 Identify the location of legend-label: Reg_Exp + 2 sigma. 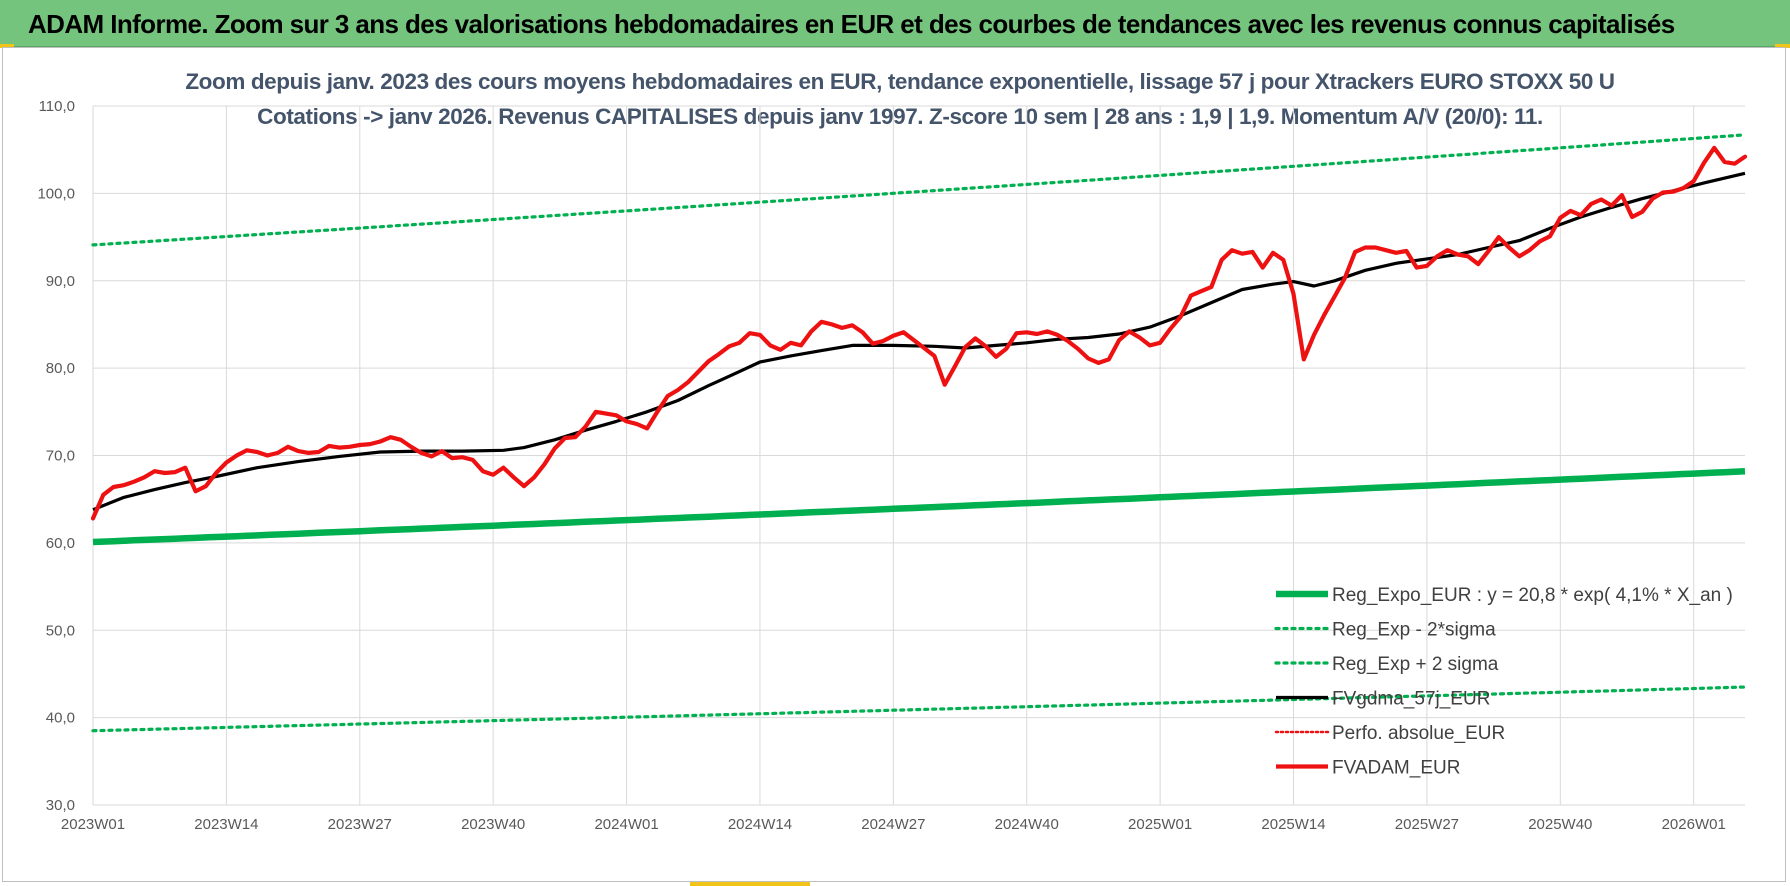
(1415, 664).